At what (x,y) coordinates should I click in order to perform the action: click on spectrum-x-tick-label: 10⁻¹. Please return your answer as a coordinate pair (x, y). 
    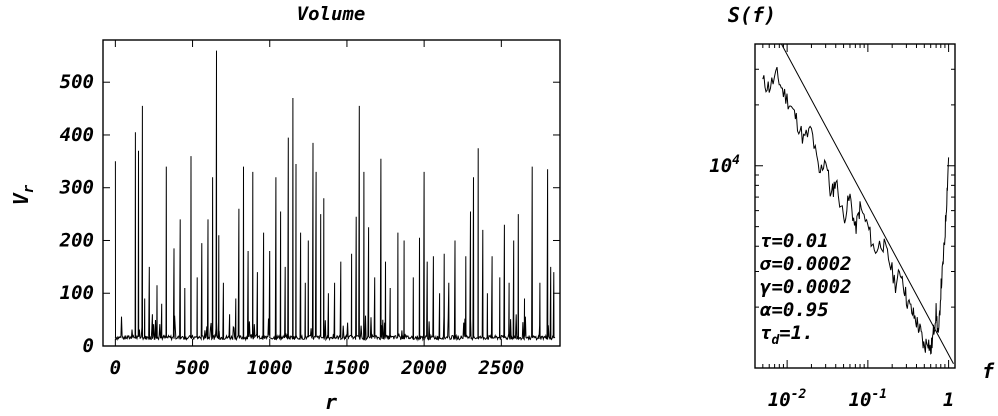
    Looking at the image, I should click on (868, 399).